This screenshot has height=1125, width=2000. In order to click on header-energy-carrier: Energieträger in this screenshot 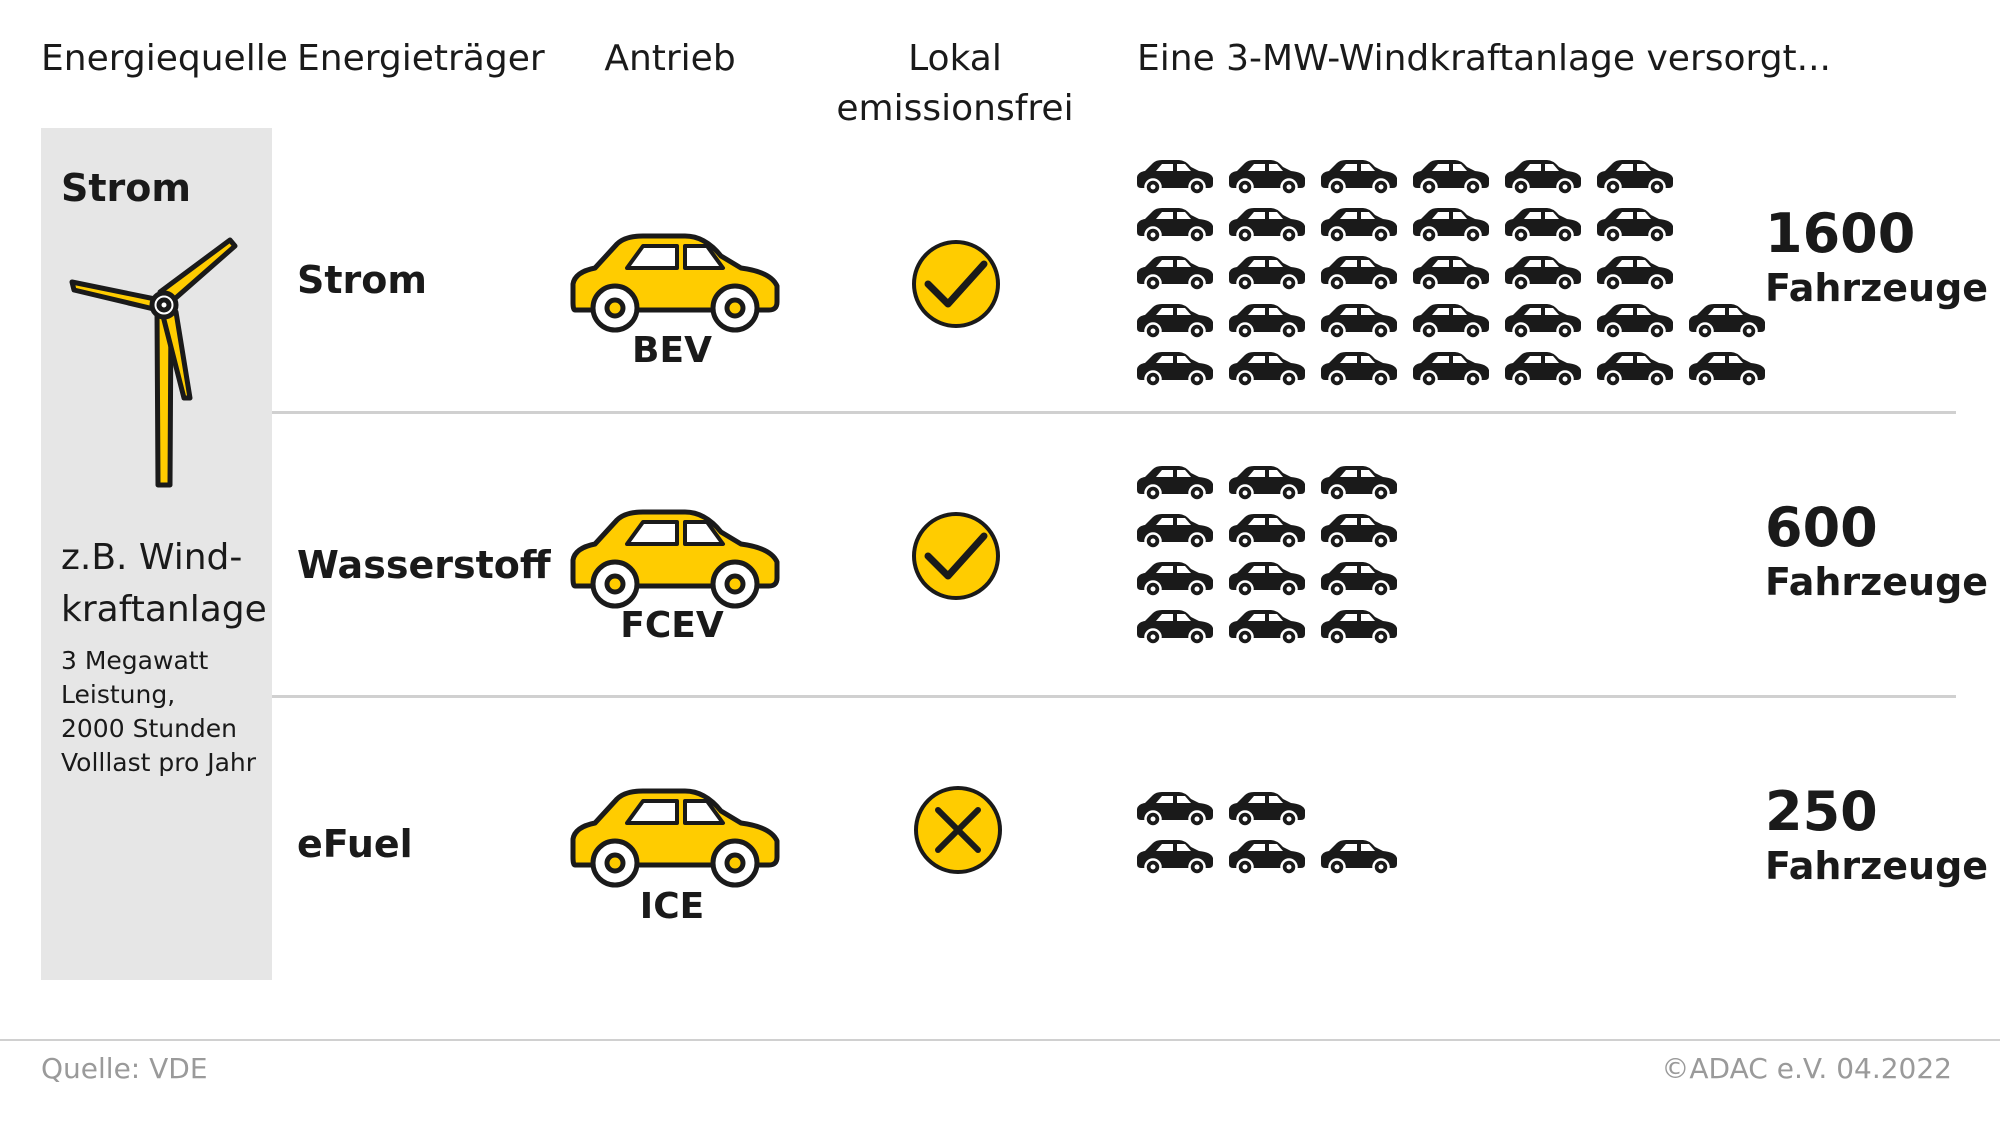, I will do `click(421, 58)`.